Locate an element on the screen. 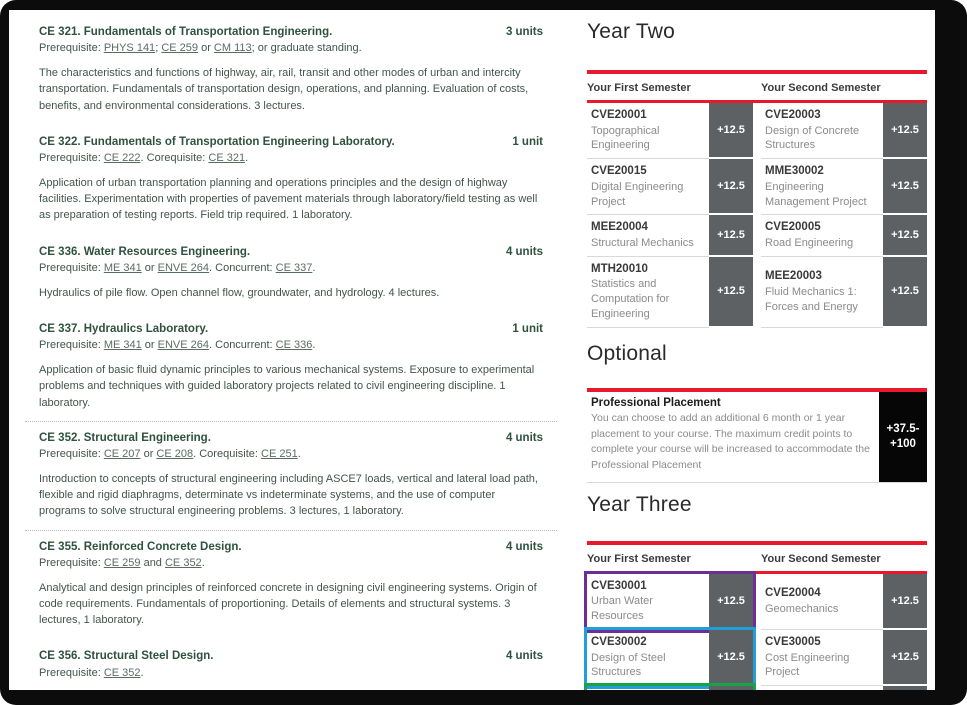  course-link: CM 113 is located at coordinates (232, 48).